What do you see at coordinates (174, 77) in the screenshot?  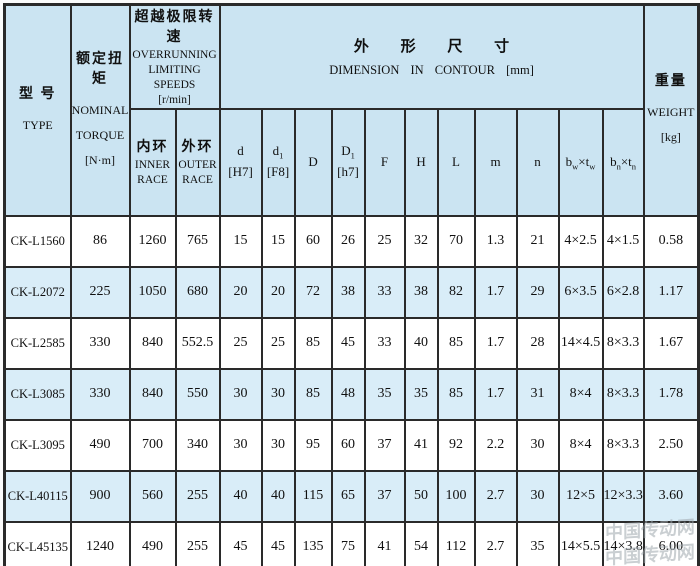 I see `overrunning-label-en: OVERRUNNING LIMITING SPEEDS [r/min]` at bounding box center [174, 77].